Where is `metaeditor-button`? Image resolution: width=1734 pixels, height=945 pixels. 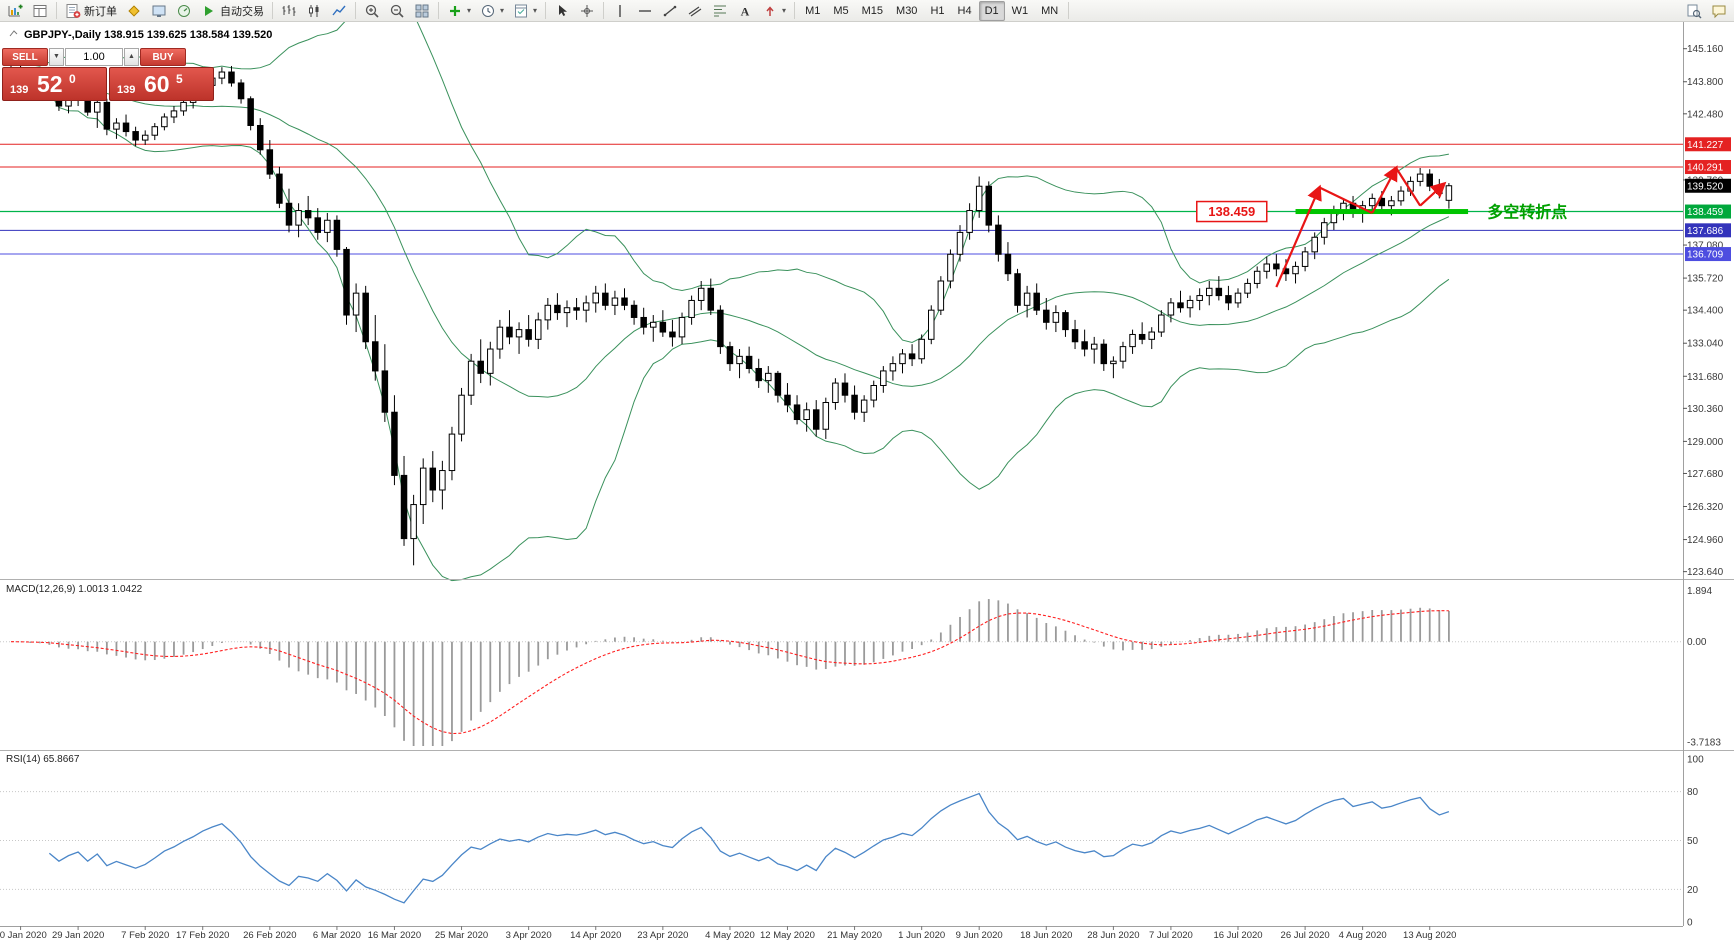 metaeditor-button is located at coordinates (134, 11).